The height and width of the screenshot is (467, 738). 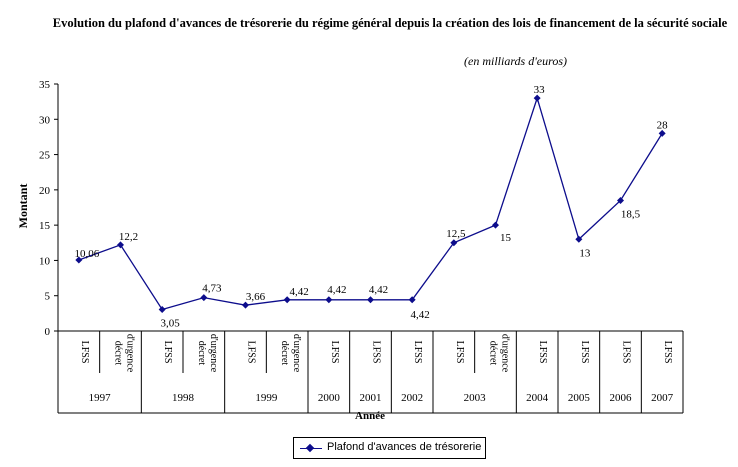 I want to click on chart-legend: Plafond d'avances de trésorerie, so click(x=389, y=448).